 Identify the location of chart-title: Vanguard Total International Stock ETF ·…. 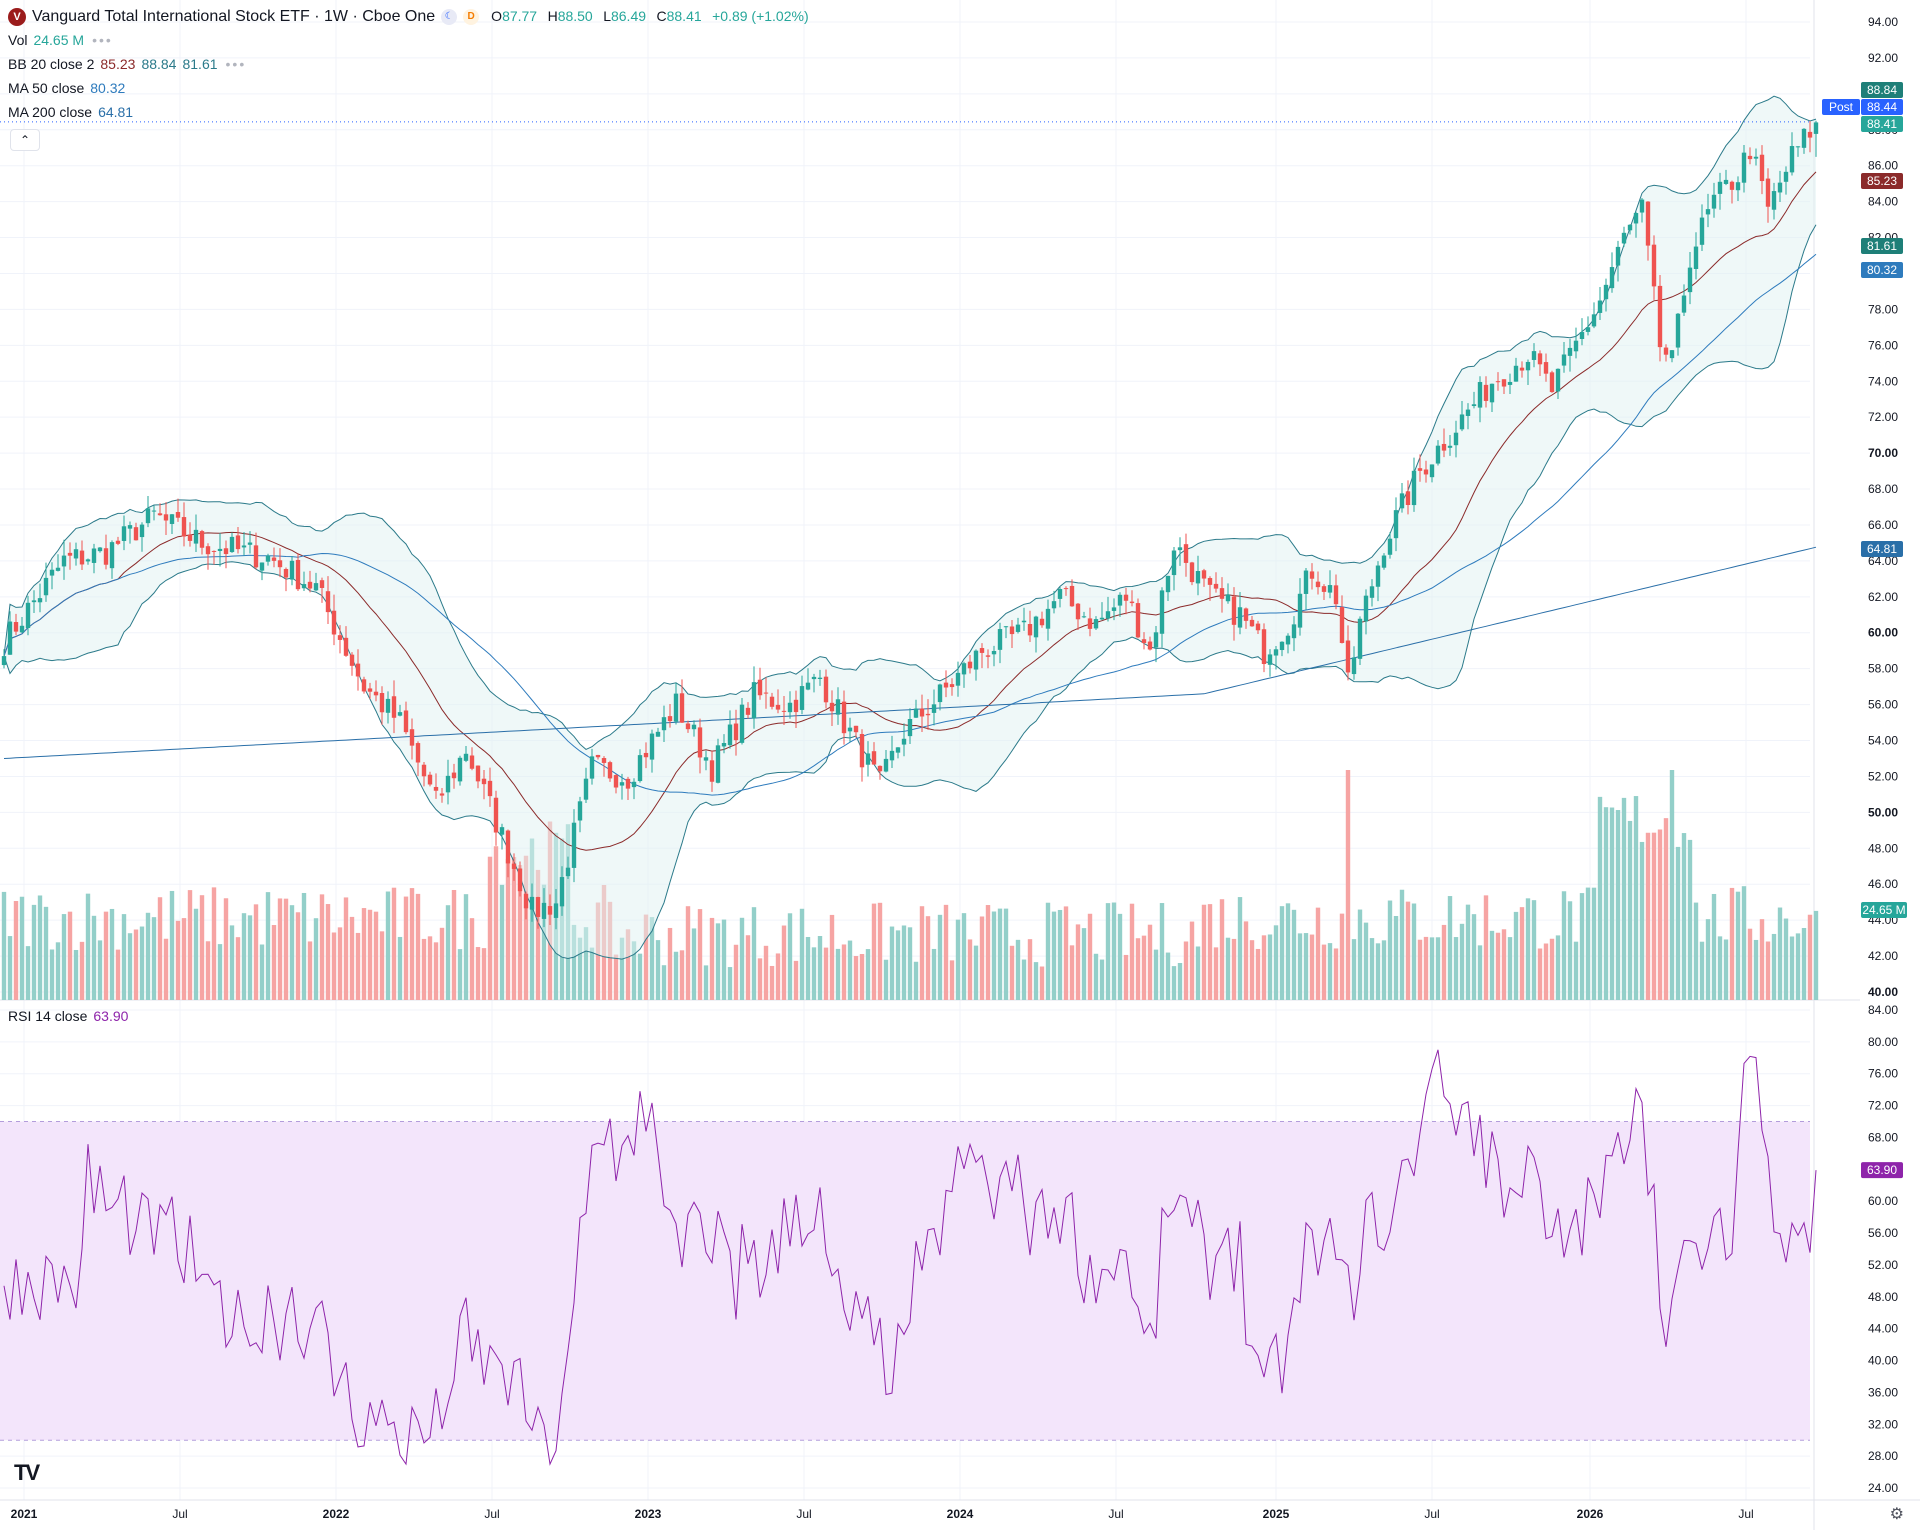
(234, 16).